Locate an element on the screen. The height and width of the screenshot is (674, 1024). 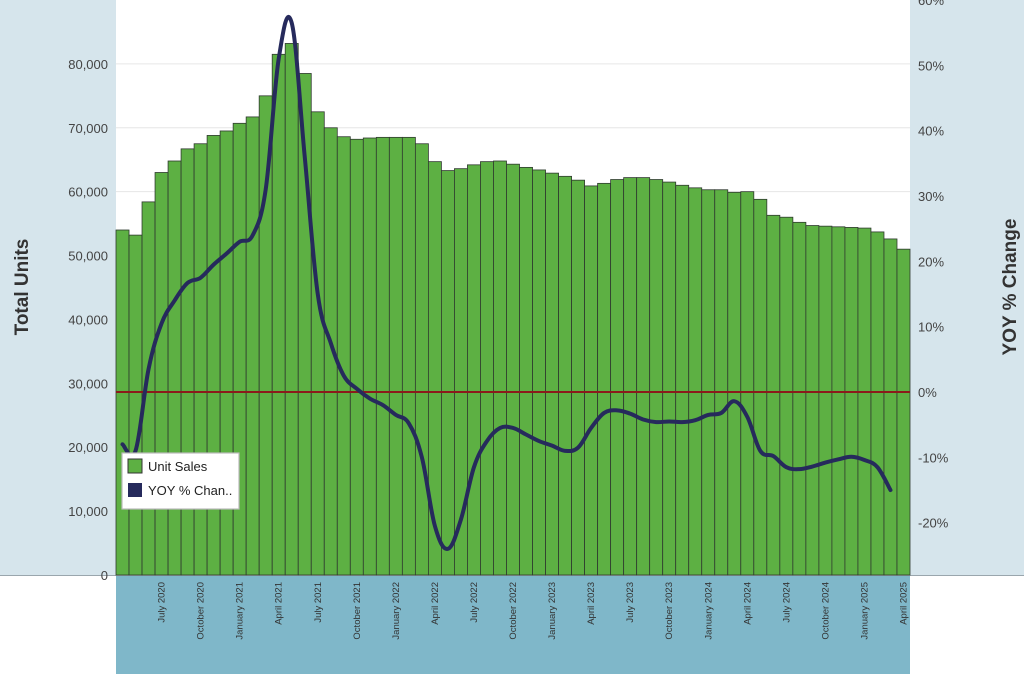
right-tick-label: 40% is located at coordinates (931, 131).